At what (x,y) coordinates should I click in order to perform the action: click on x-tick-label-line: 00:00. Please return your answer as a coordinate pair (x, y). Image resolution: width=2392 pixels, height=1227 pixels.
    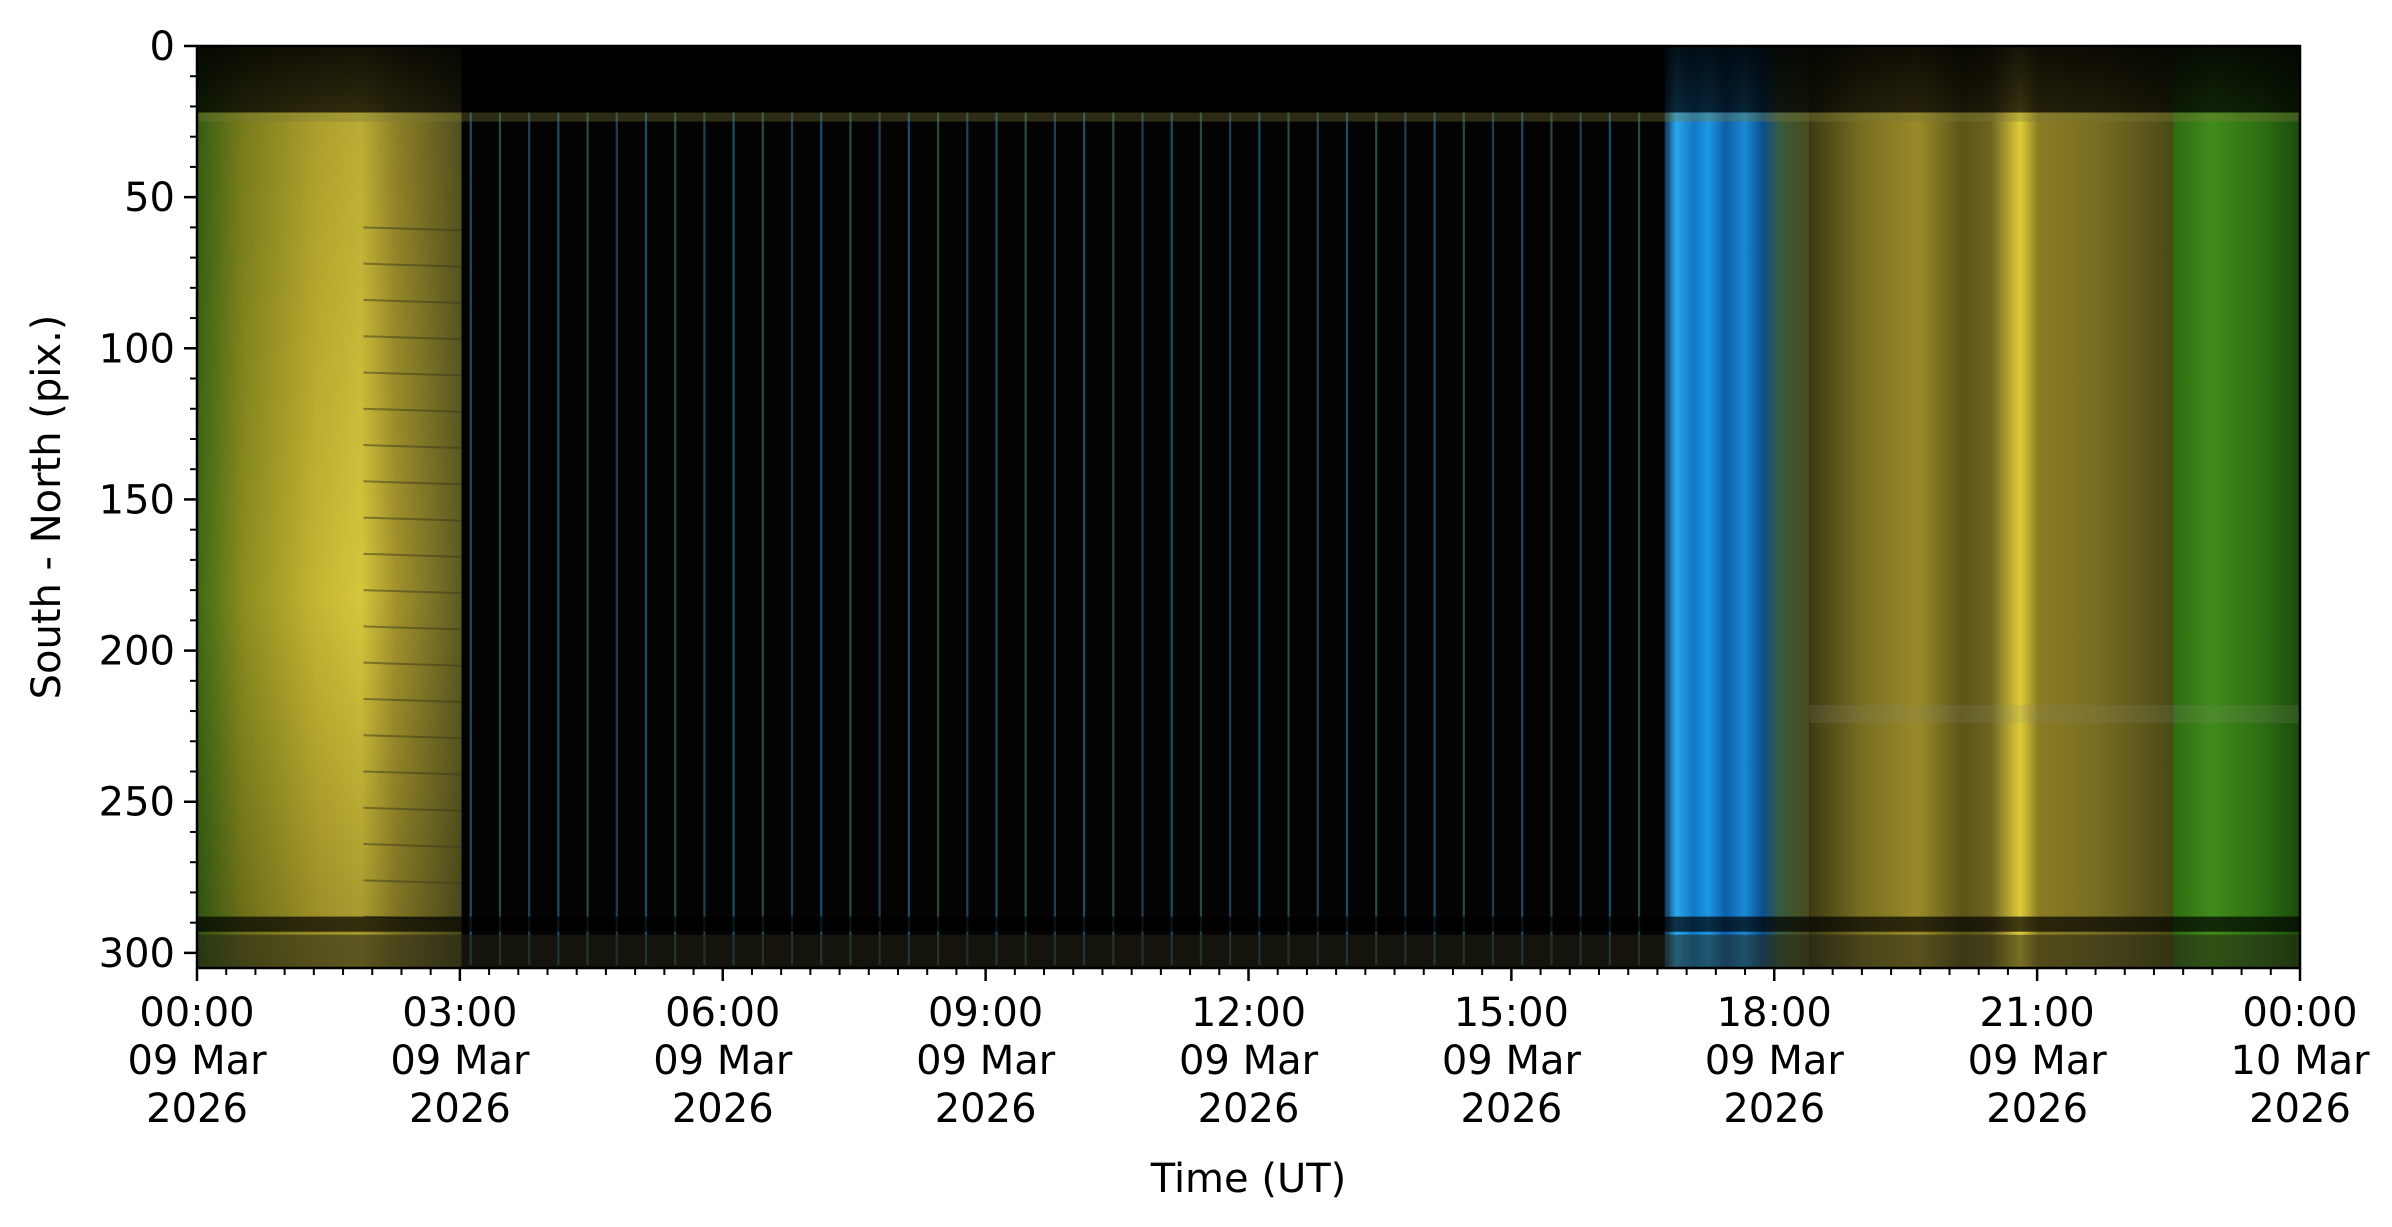
    Looking at the image, I should click on (2299, 1013).